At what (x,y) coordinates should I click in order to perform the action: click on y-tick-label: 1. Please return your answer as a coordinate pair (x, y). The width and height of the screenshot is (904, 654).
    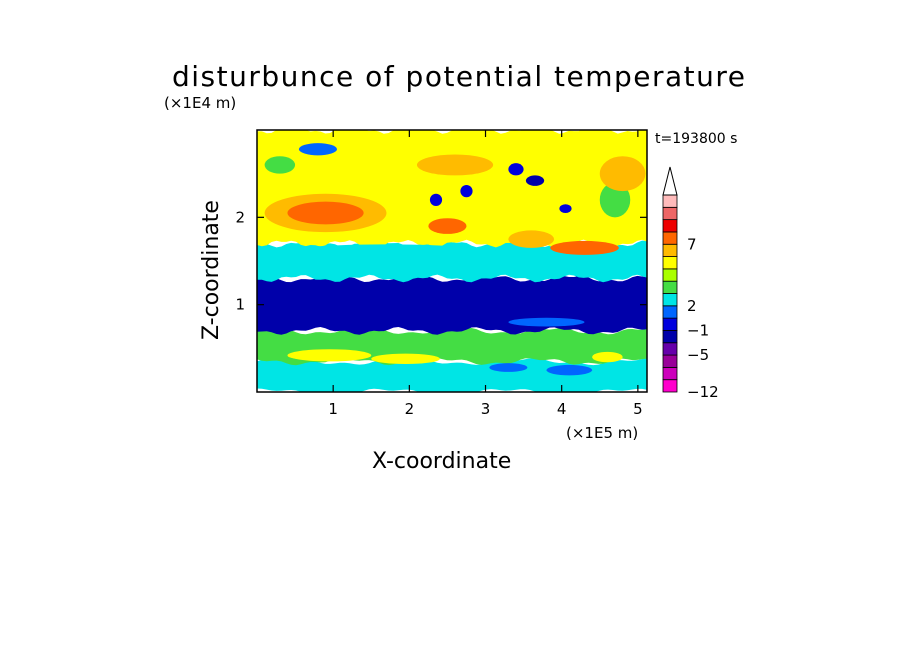
    Looking at the image, I should click on (240, 305).